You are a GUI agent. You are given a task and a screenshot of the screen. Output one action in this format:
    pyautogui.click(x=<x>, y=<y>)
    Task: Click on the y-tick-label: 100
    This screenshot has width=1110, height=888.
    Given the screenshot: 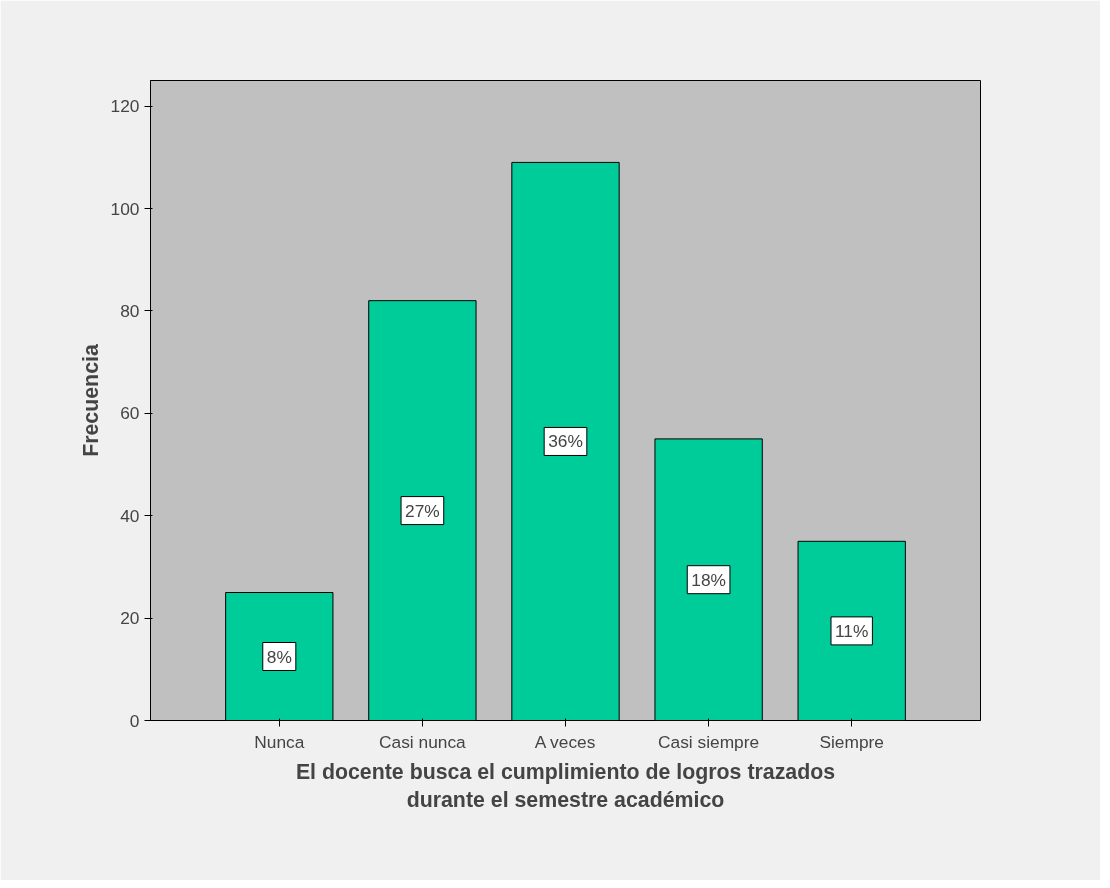 What is the action you would take?
    pyautogui.click(x=125, y=208)
    